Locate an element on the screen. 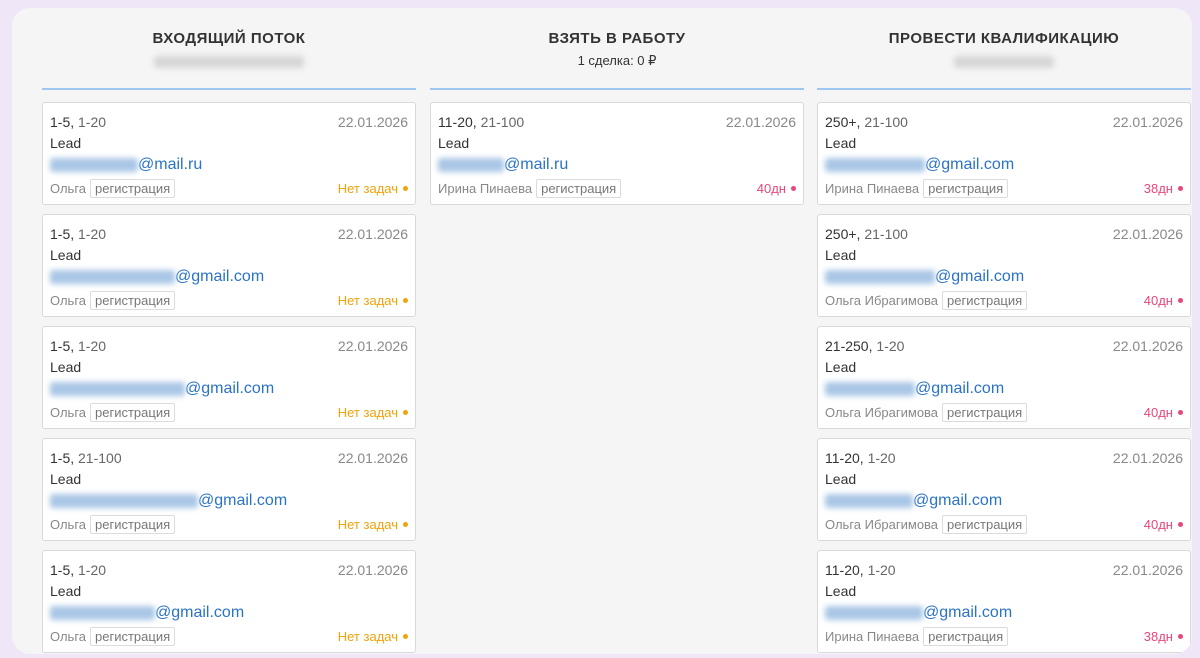 The height and width of the screenshot is (658, 1200). company-size: 21-250, 1-20 is located at coordinates (865, 346).